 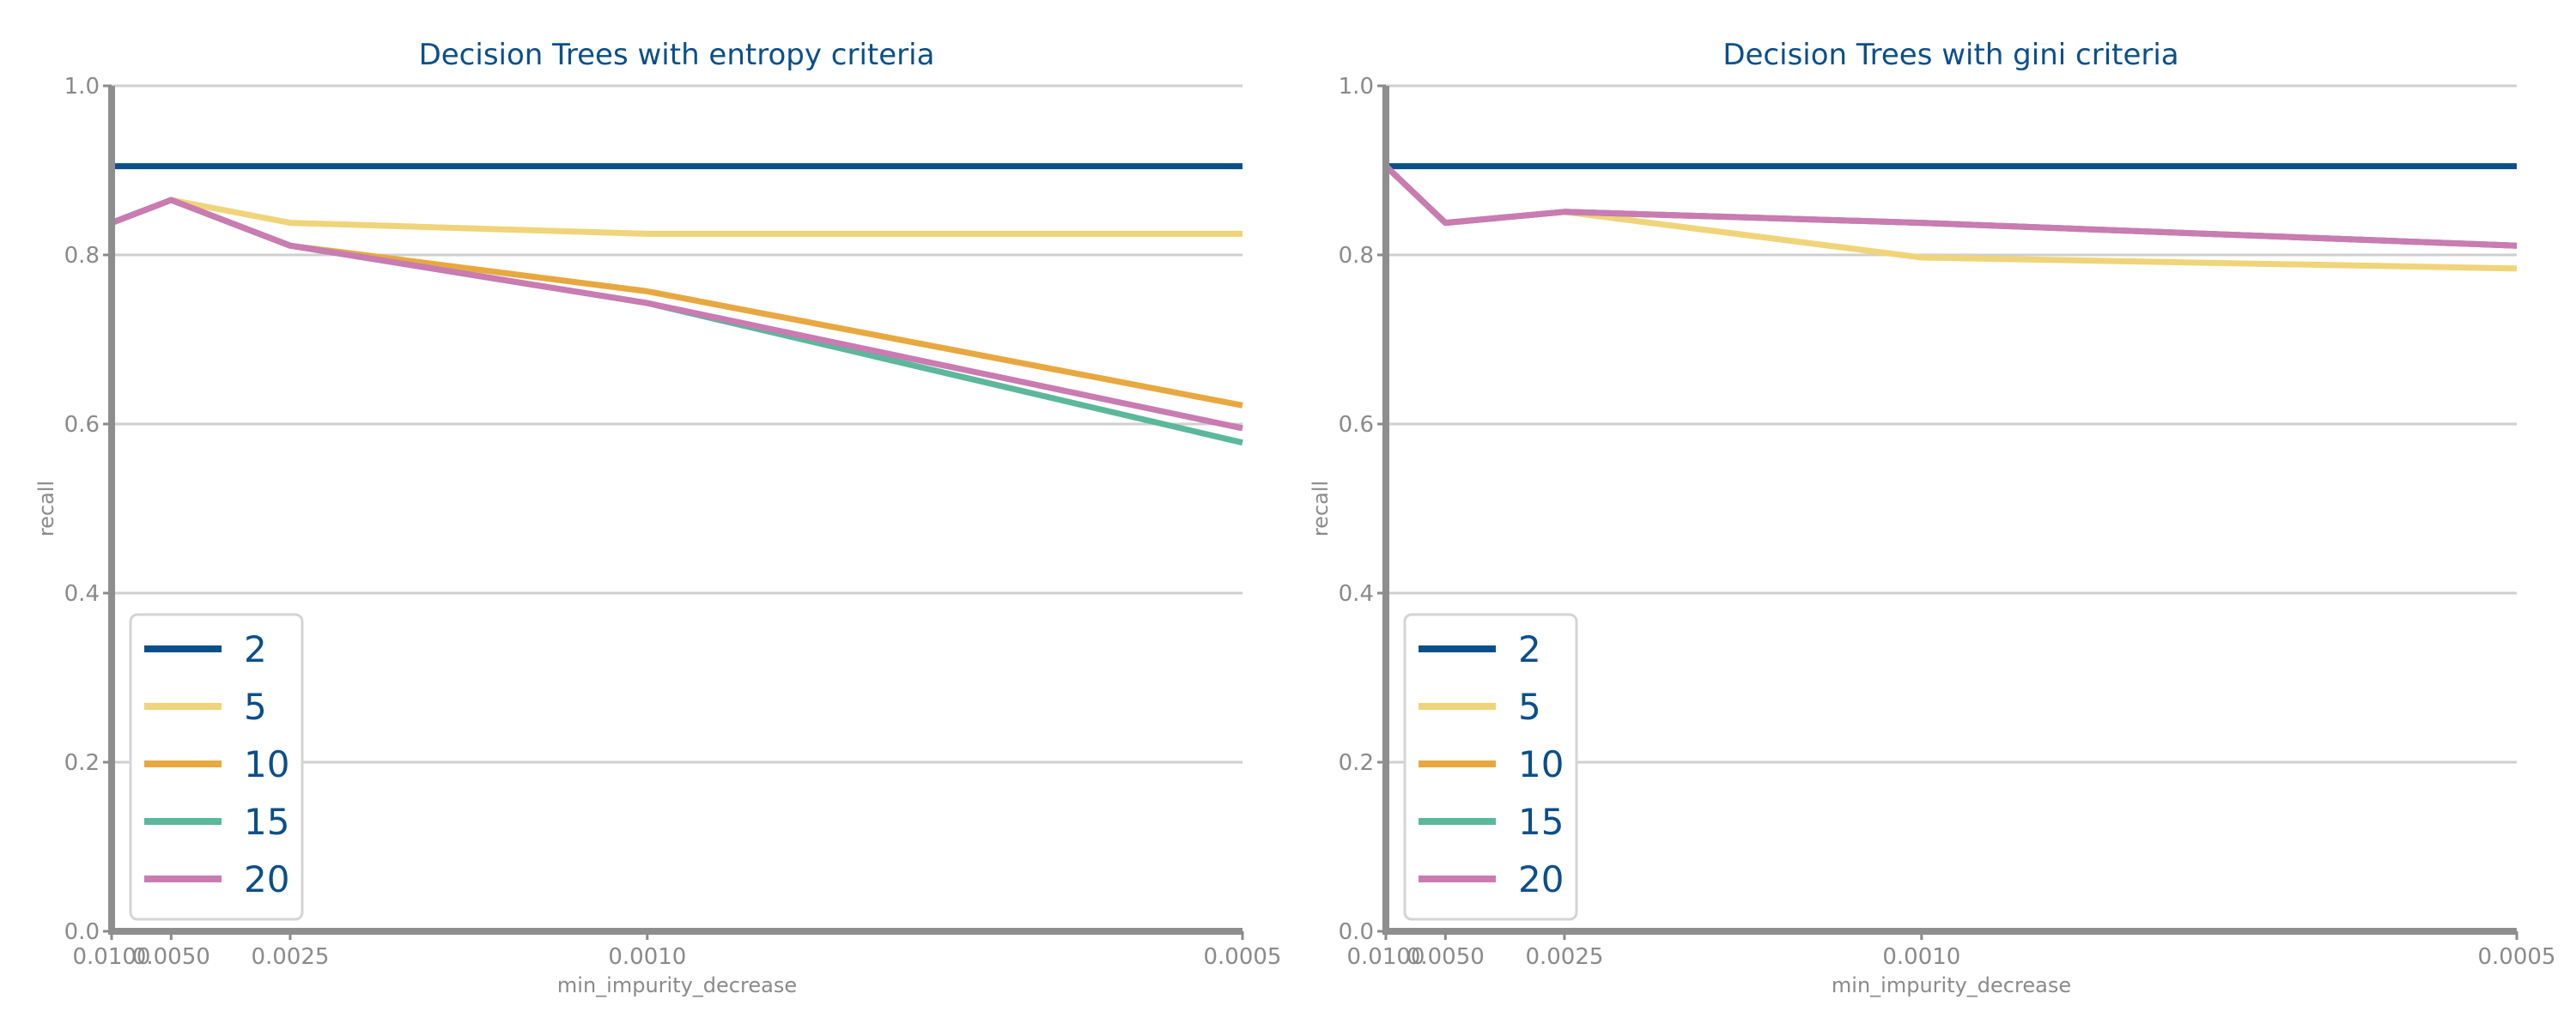 What do you see at coordinates (677, 55) in the screenshot?
I see `chart-title: Decision Trees with entropy criteria` at bounding box center [677, 55].